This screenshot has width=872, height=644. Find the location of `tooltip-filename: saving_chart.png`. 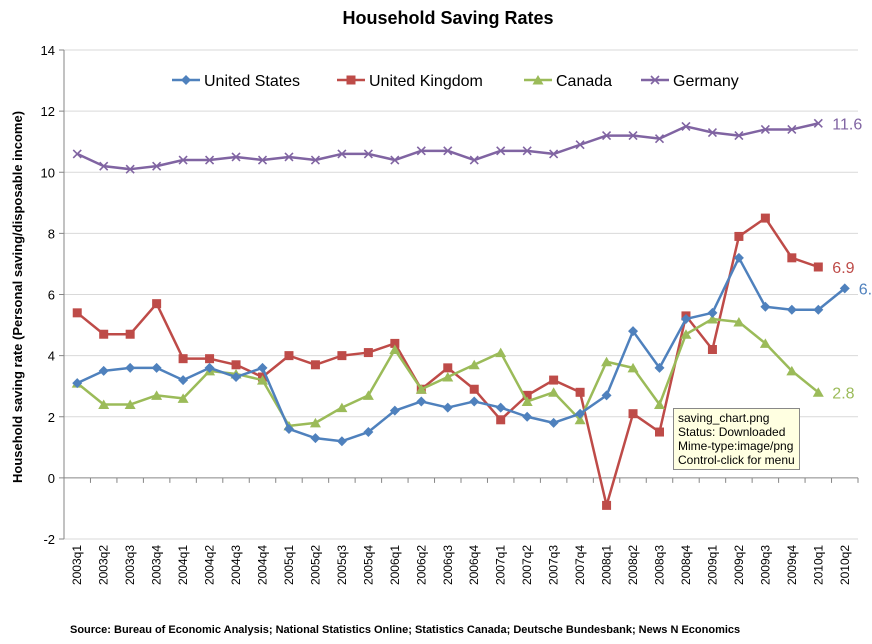

tooltip-filename: saving_chart.png is located at coordinates (724, 418).